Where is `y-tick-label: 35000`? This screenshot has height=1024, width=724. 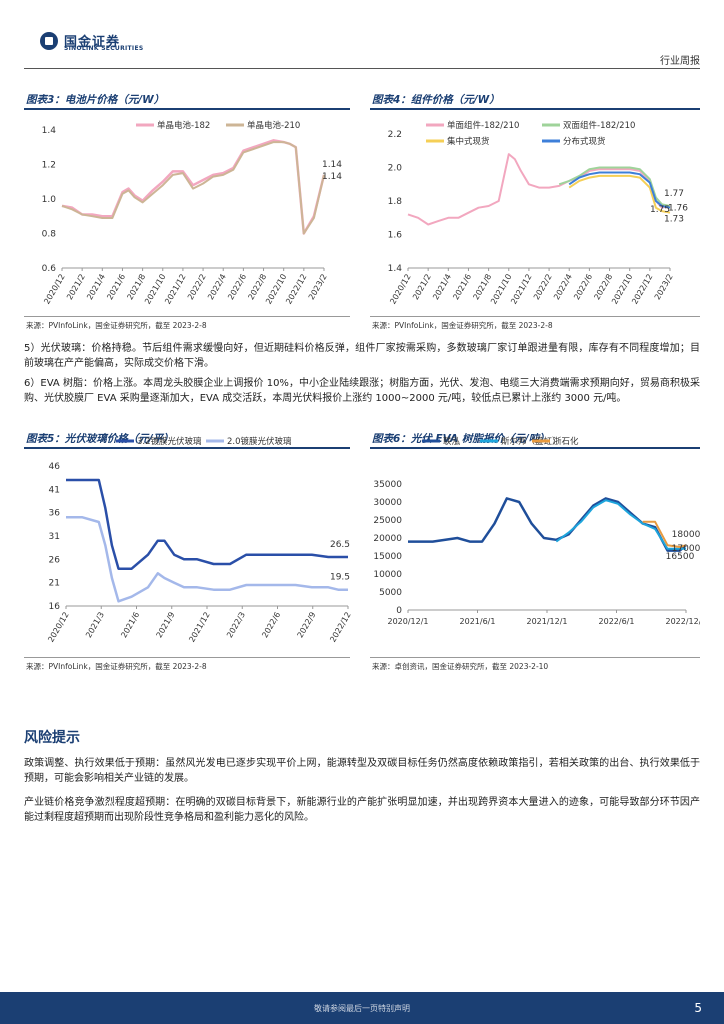 y-tick-label: 35000 is located at coordinates (387, 485).